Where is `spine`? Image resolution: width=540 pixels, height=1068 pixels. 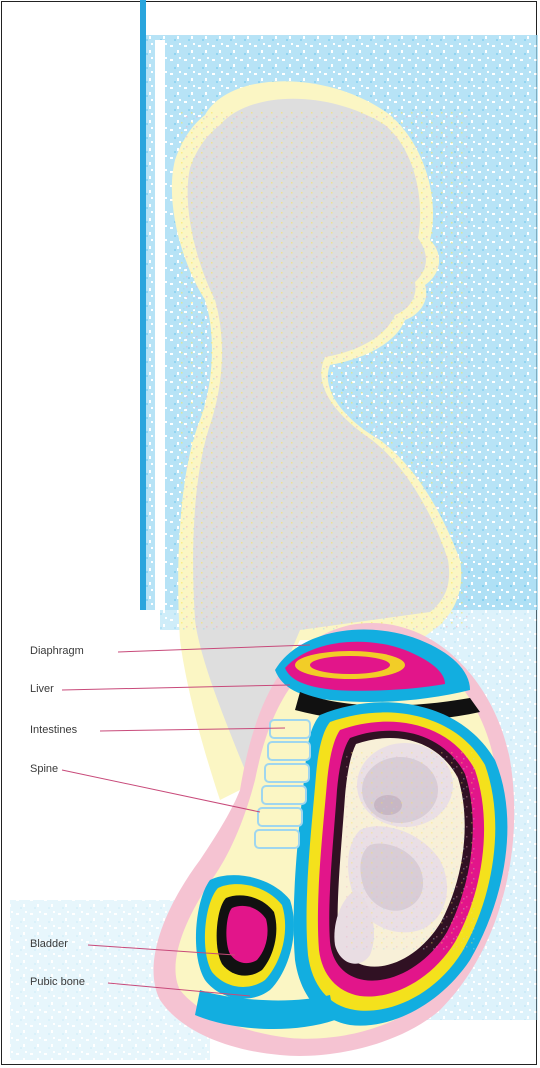
spine is located at coordinates (282, 784).